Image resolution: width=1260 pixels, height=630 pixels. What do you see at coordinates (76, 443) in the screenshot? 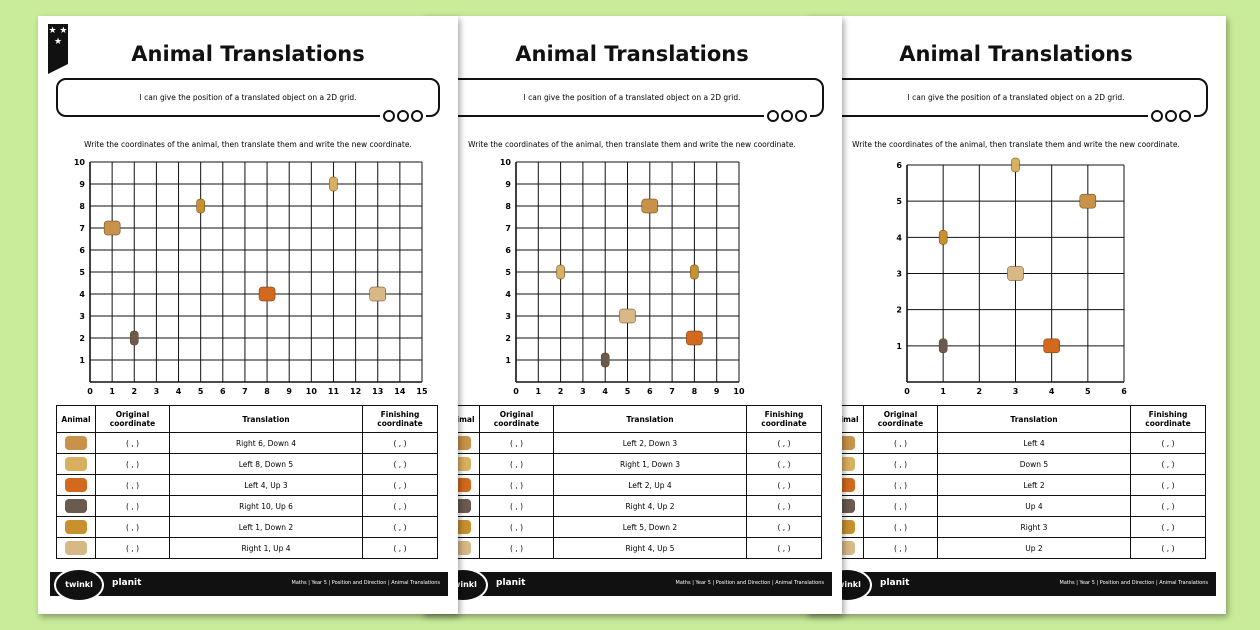
I see `animal-cell` at bounding box center [76, 443].